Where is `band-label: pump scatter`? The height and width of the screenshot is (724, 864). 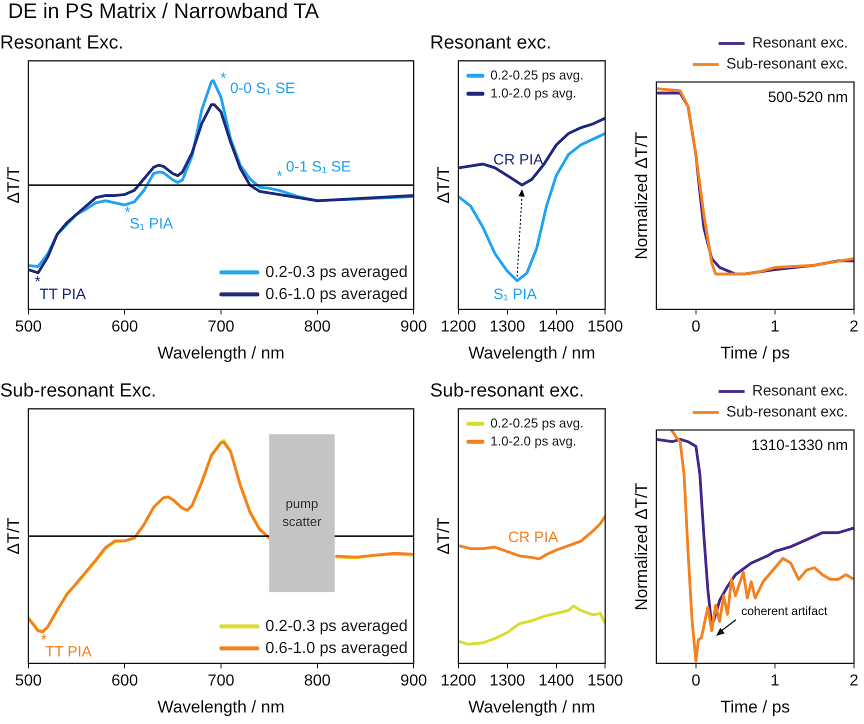 band-label: pump scatter is located at coordinates (302, 512).